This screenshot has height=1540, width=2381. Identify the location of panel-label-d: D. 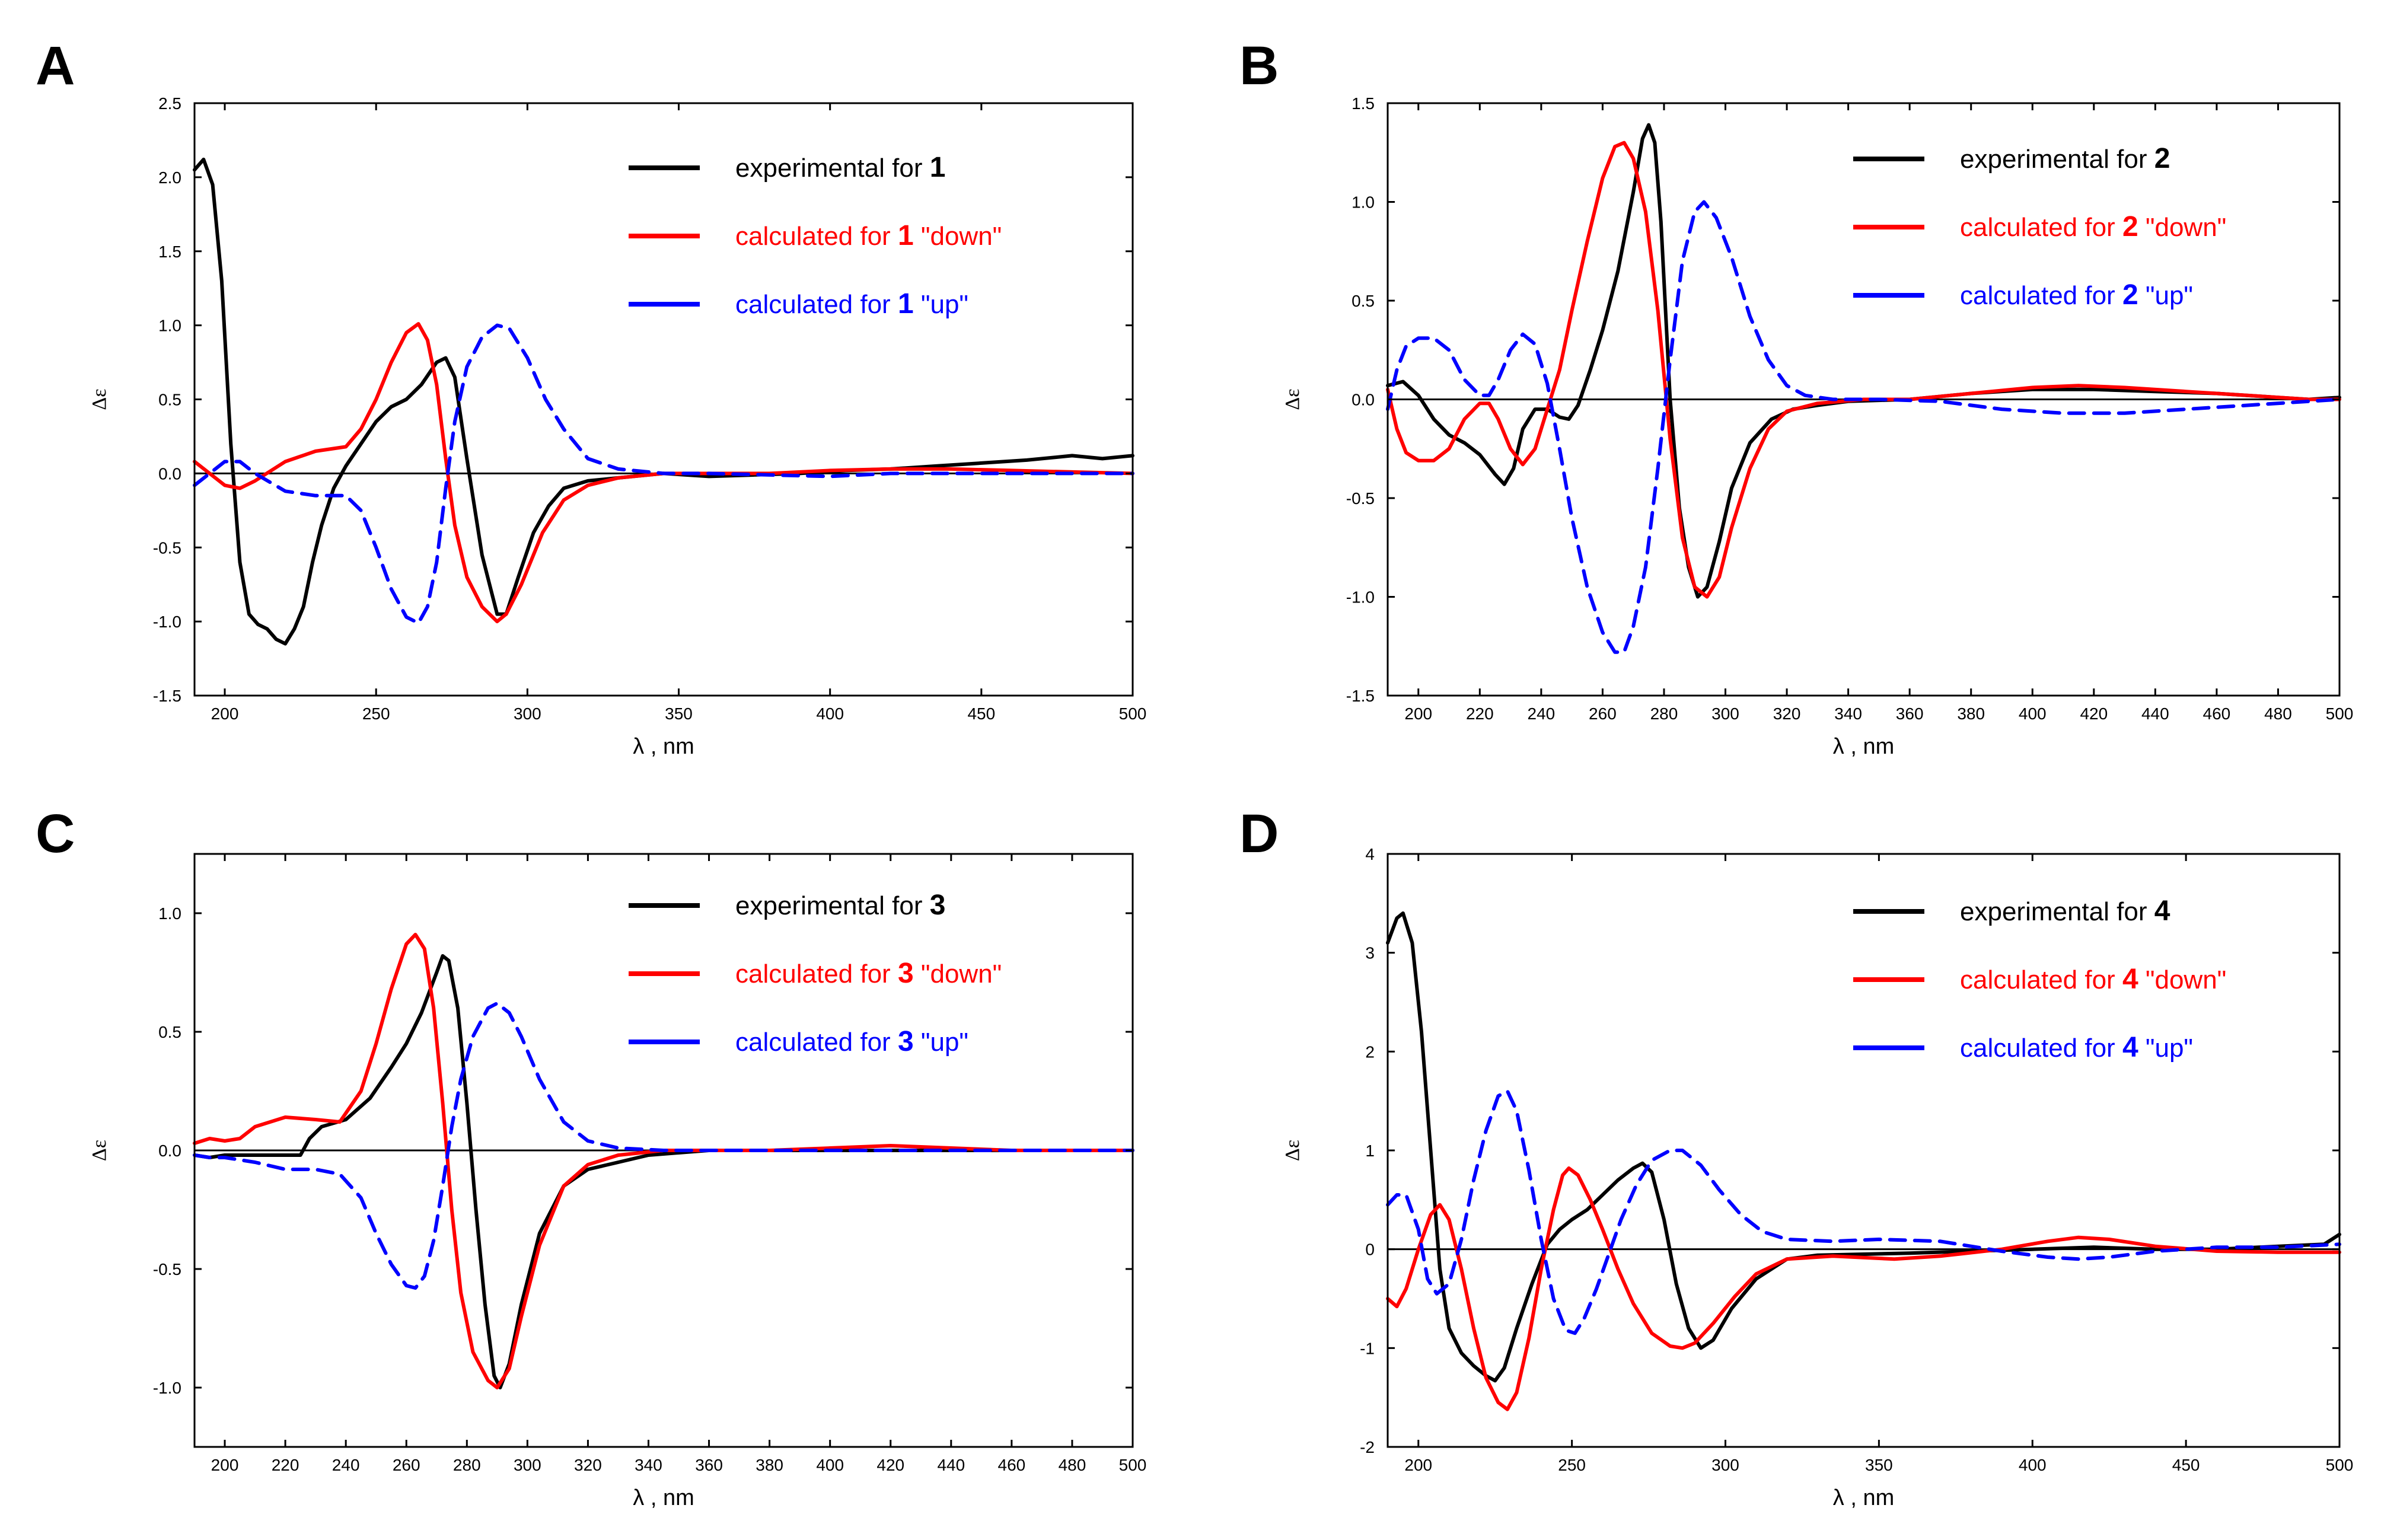
(1259, 834).